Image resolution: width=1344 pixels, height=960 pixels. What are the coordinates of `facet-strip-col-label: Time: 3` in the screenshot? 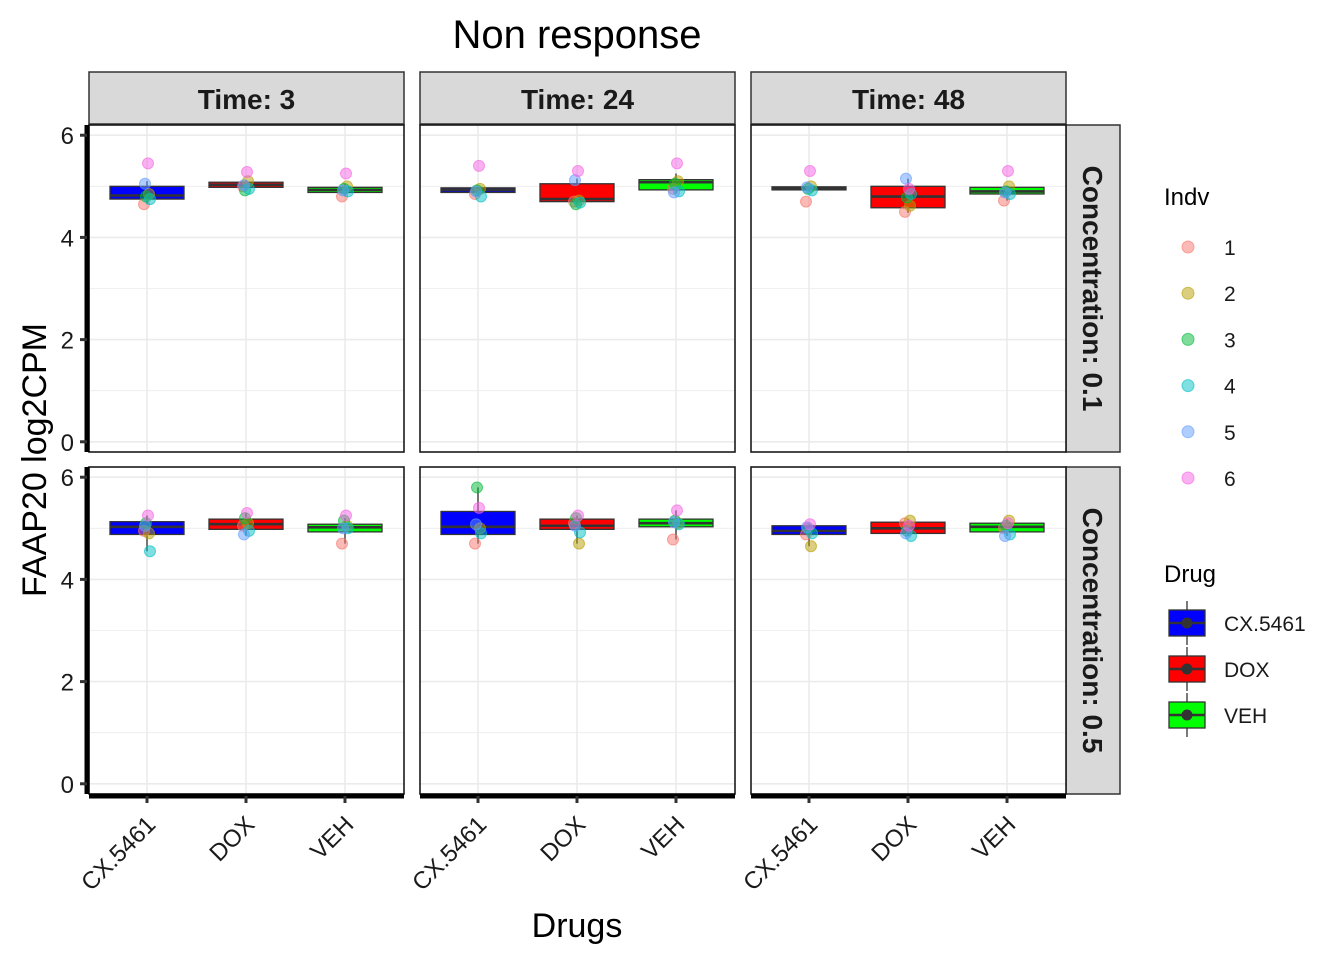 It's located at (247, 99).